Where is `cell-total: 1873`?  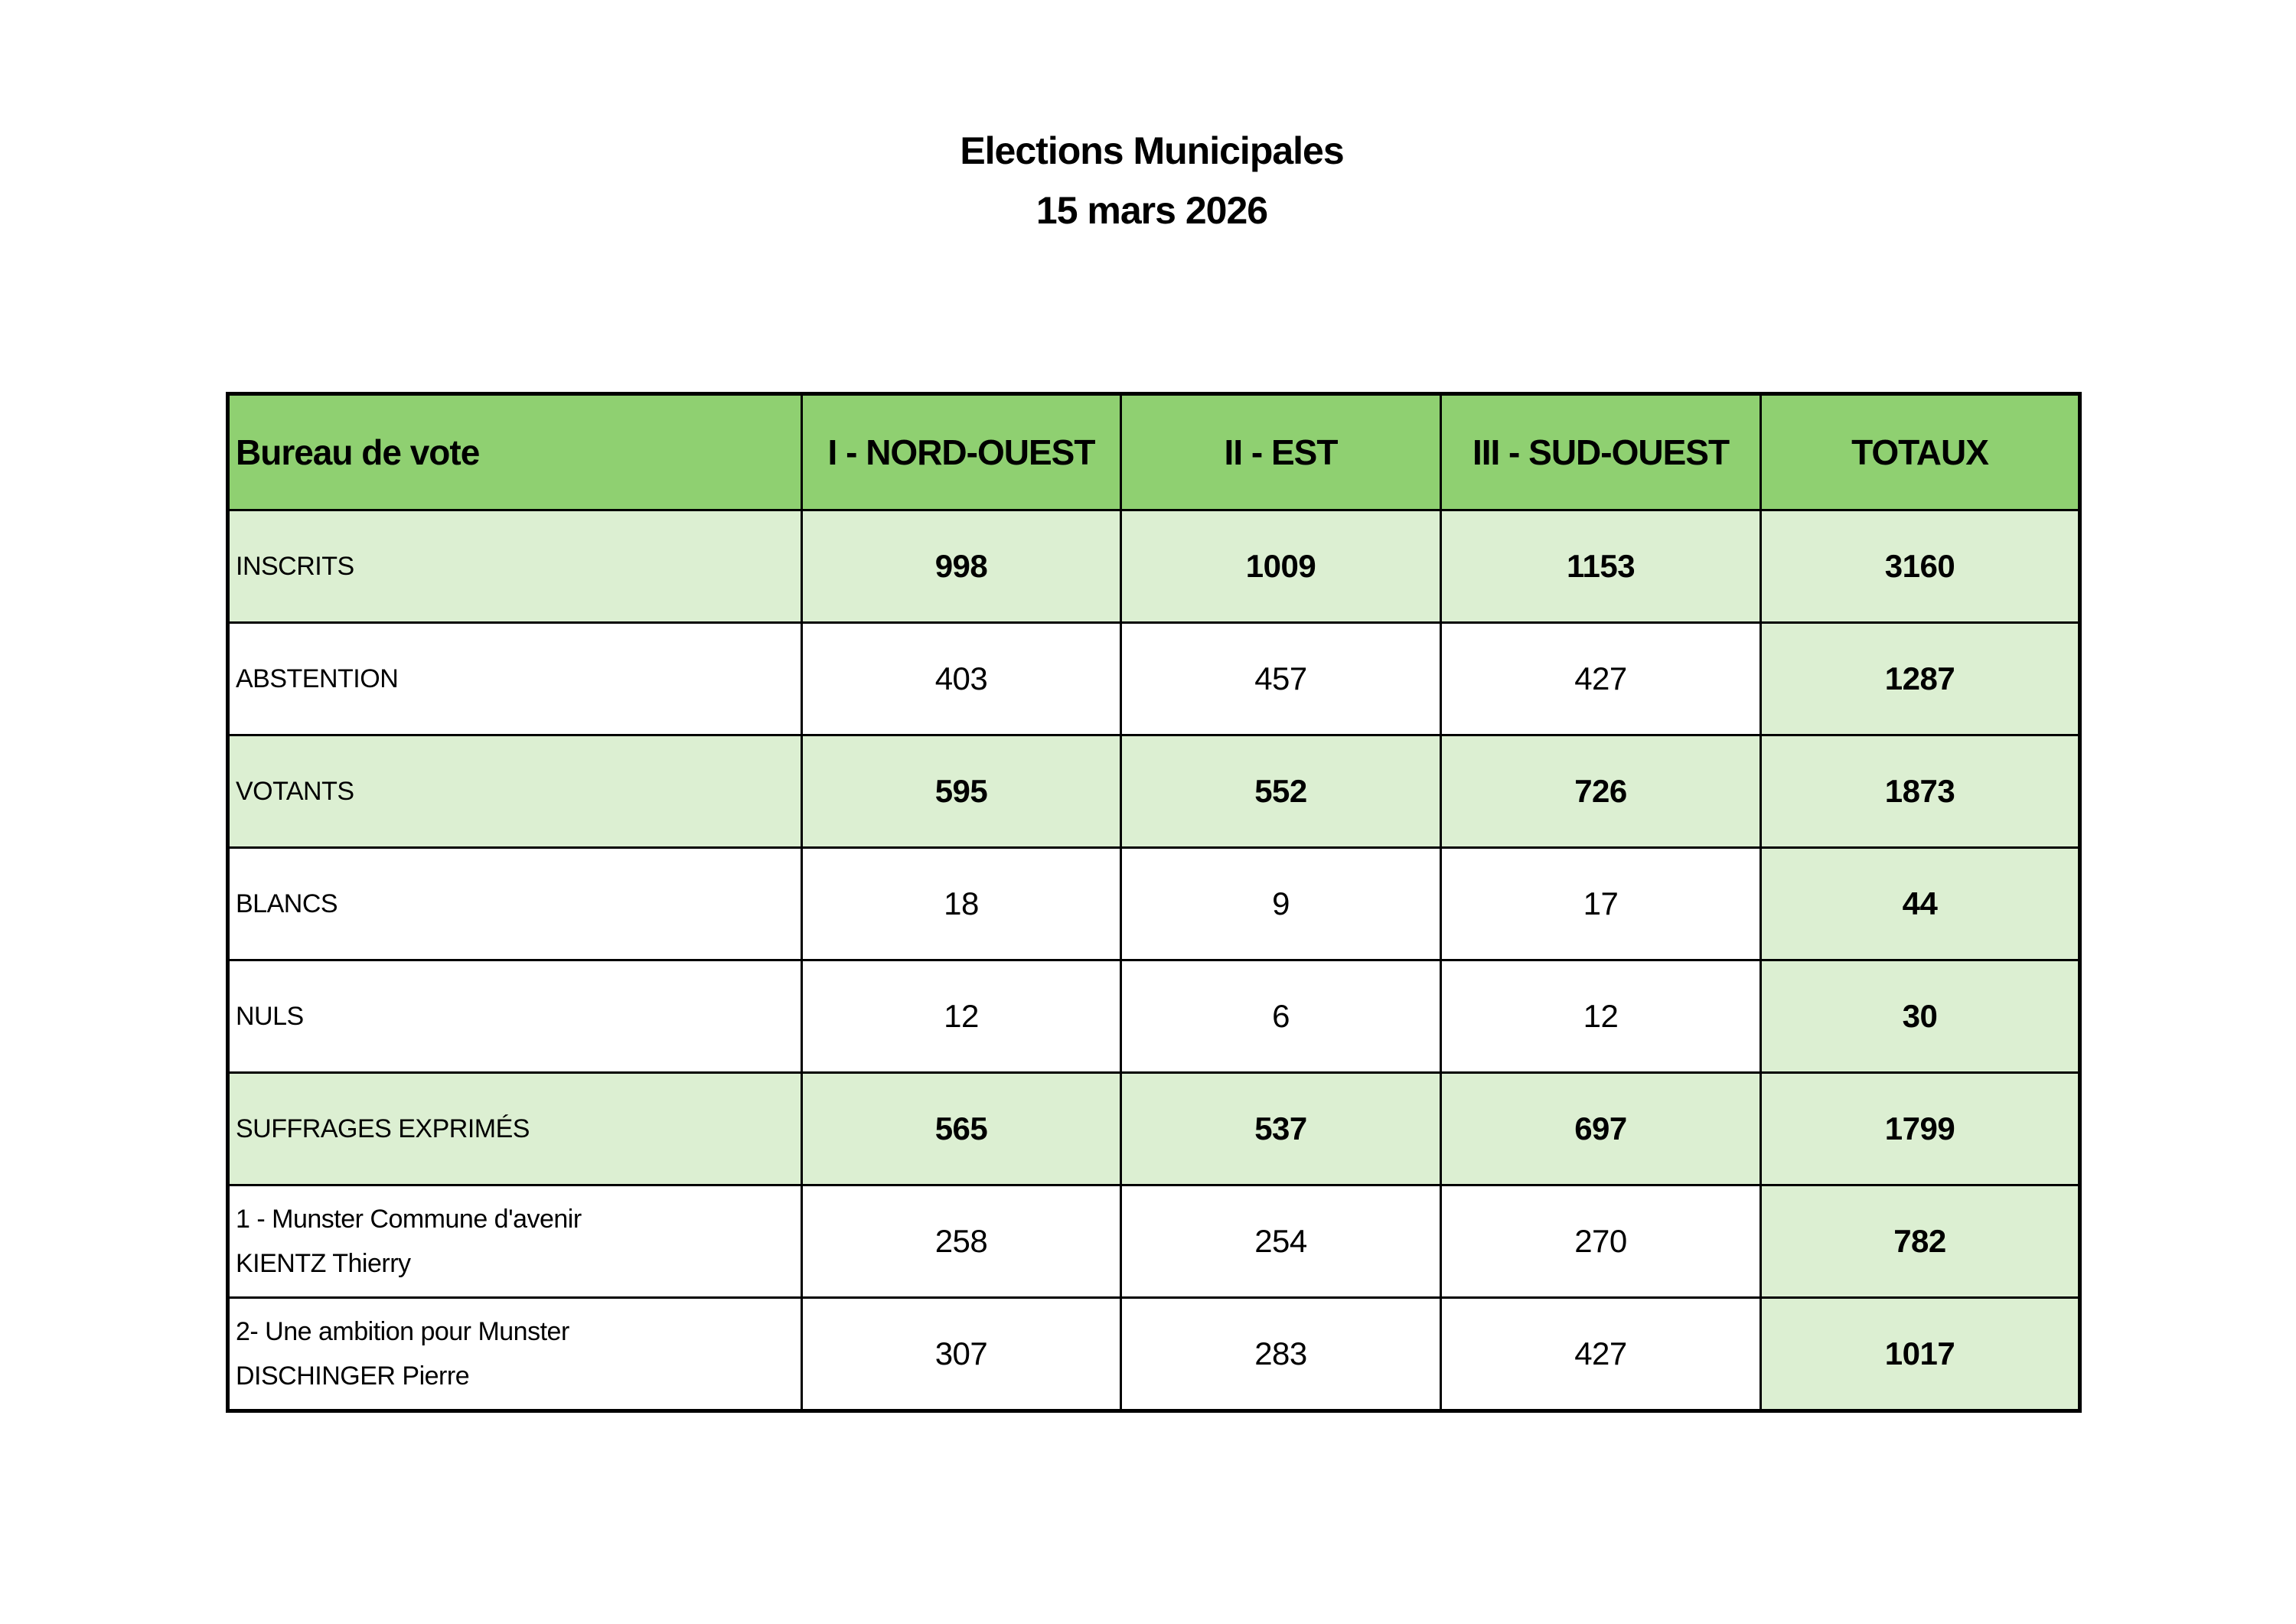
cell-total: 1873 is located at coordinates (1920, 791).